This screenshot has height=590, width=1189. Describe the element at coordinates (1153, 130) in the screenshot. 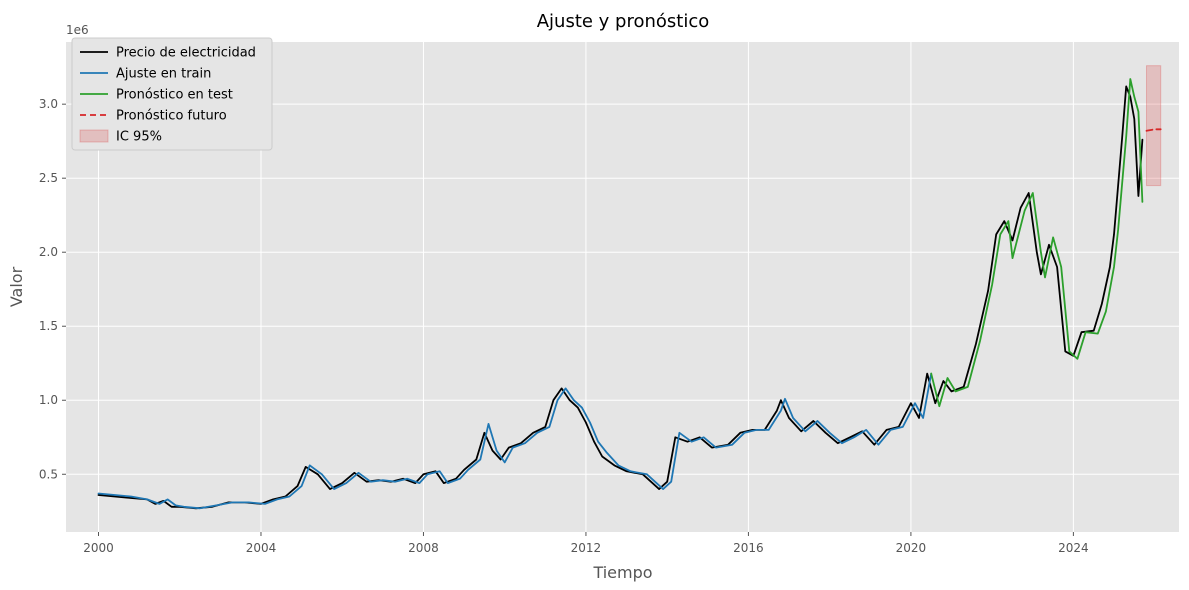

I see `forecast-series-line` at that location.